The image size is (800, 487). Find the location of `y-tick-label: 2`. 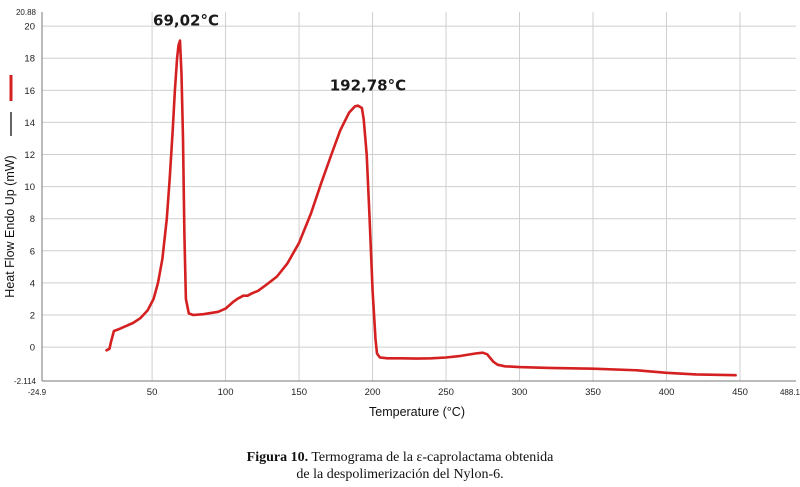

y-tick-label: 2 is located at coordinates (32, 315).